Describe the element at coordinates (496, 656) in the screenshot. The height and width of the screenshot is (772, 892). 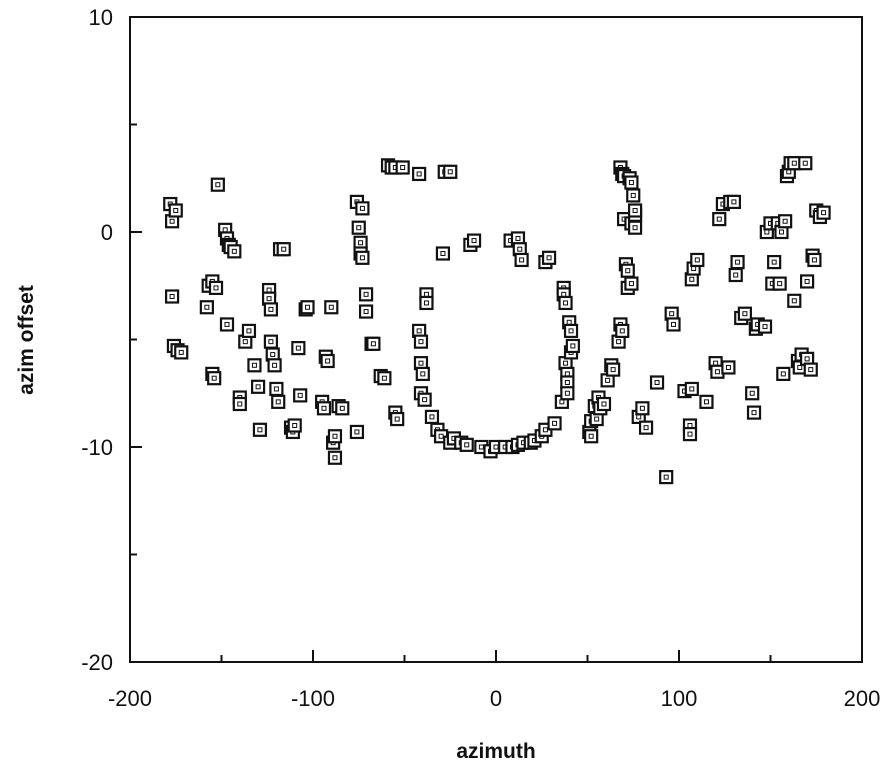
I see `x-axis-ticks` at that location.